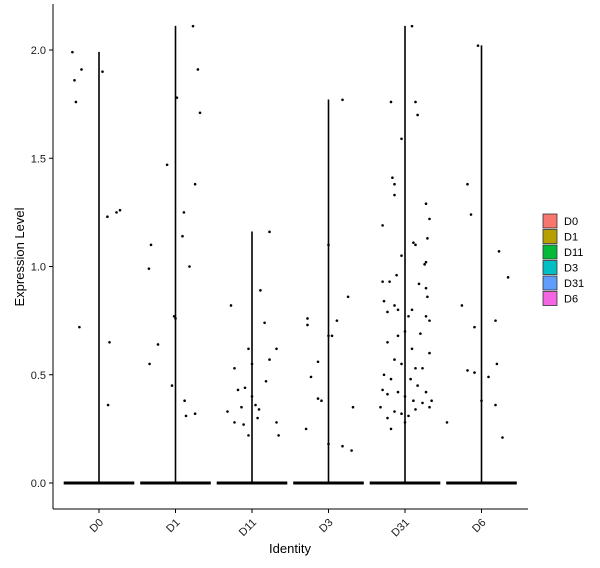  What do you see at coordinates (550, 221) in the screenshot?
I see `legend-swatch` at bounding box center [550, 221].